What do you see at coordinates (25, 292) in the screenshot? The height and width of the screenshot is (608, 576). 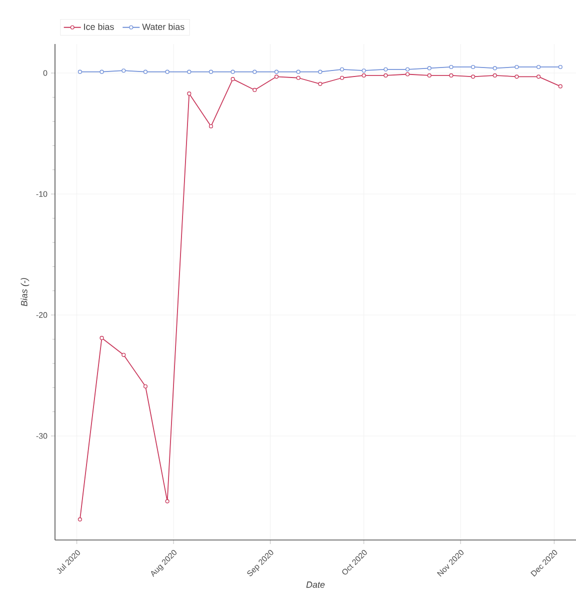 I see `y-axis-title: Bias (-)` at bounding box center [25, 292].